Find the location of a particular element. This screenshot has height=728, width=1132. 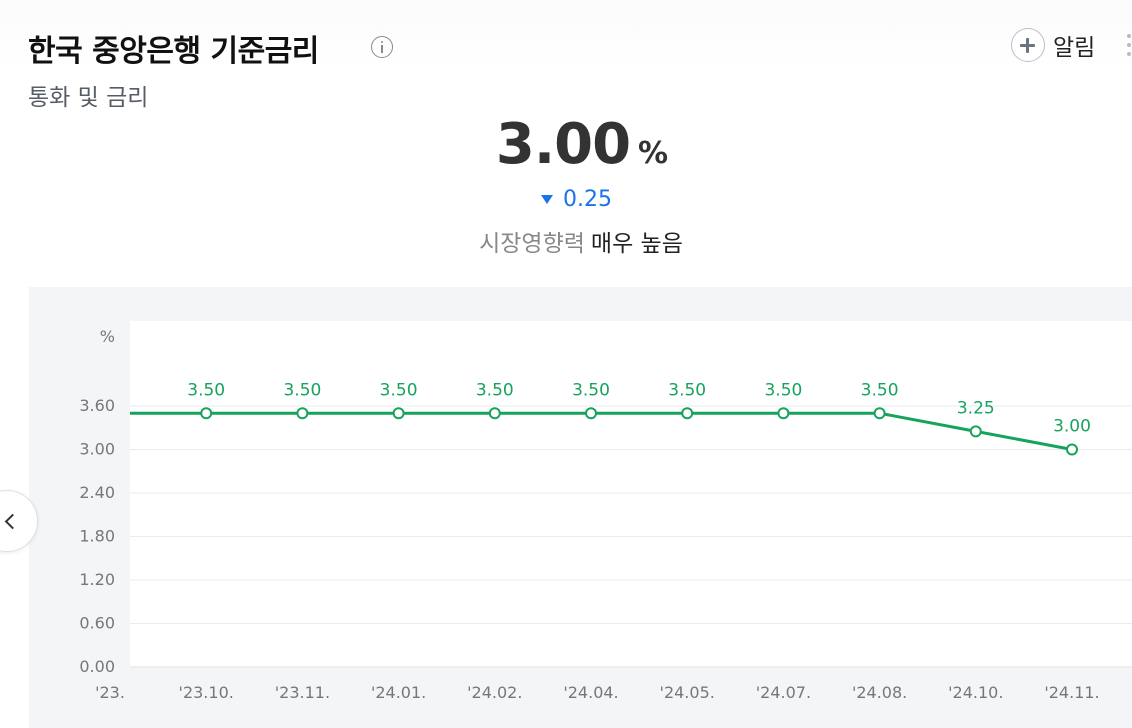

y-tick-label: 2.40 is located at coordinates (97, 492).